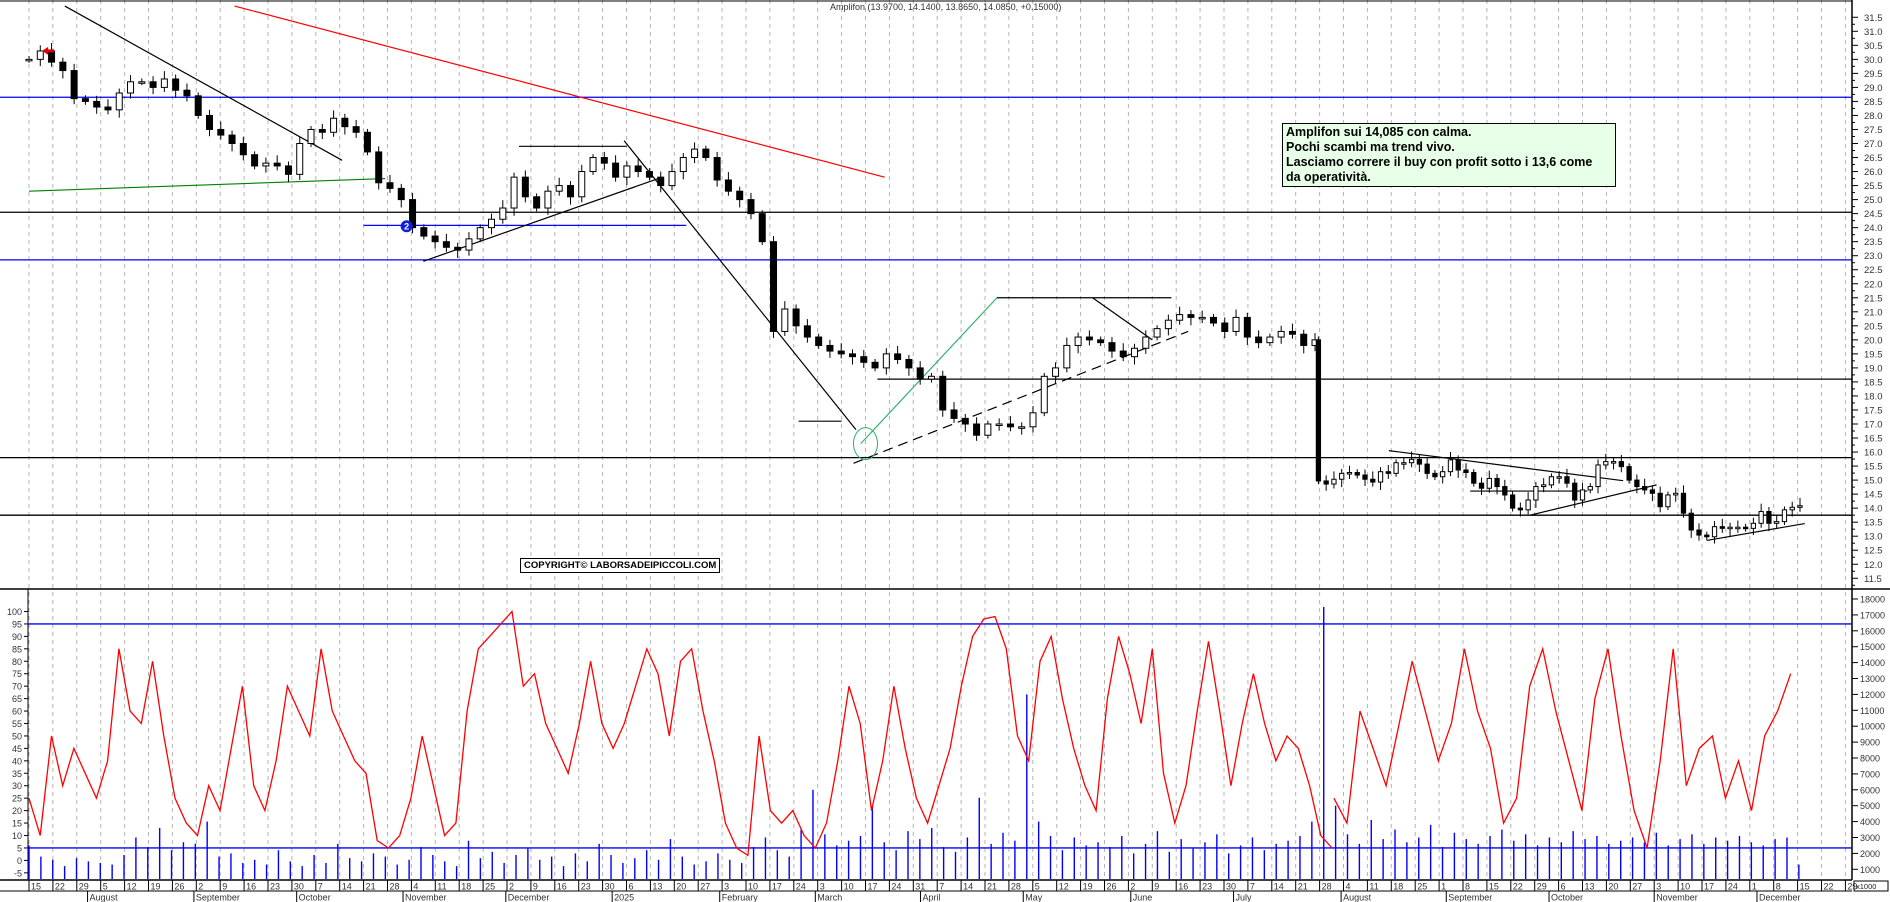 This screenshot has width=1890, height=902. Describe the element at coordinates (1873, 60) in the screenshot. I see `price-tick-label: 30.0` at that location.